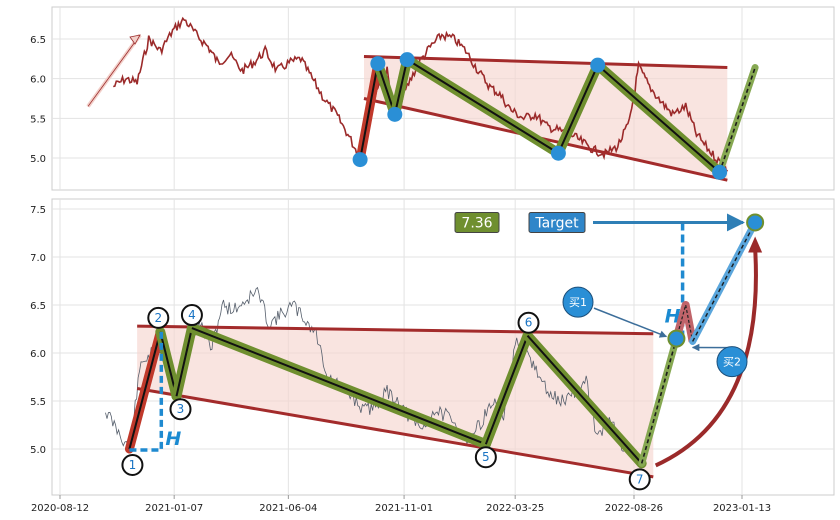 The height and width of the screenshot is (520, 840). Describe the element at coordinates (60, 508) in the screenshot. I see `x-tick-label: 2020-08-12` at that location.